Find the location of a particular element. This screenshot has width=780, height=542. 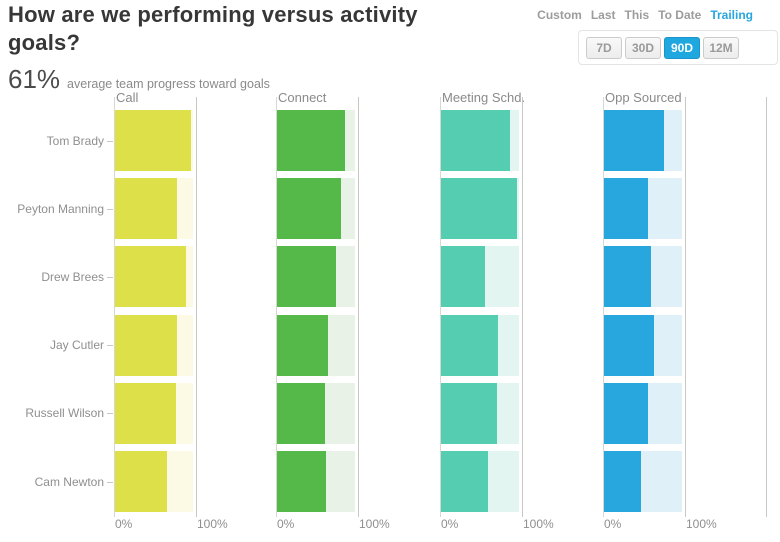

progress-bar-opp-sourced-peyton-manning is located at coordinates (626, 209).